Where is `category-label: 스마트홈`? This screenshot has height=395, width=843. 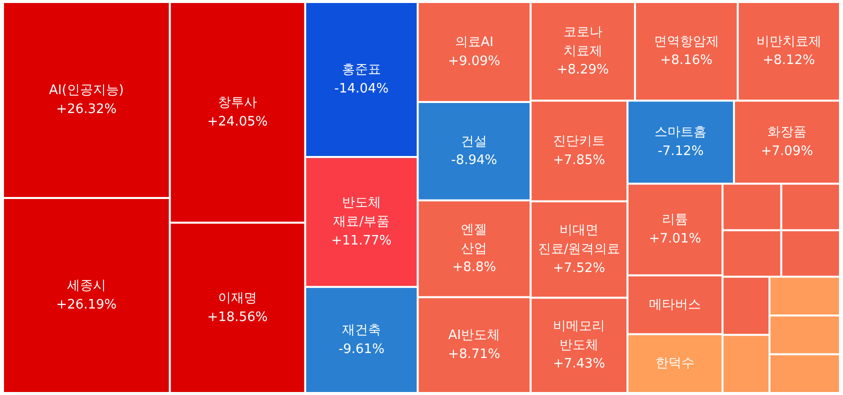
category-label: 스마트홈 is located at coordinates (680, 132).